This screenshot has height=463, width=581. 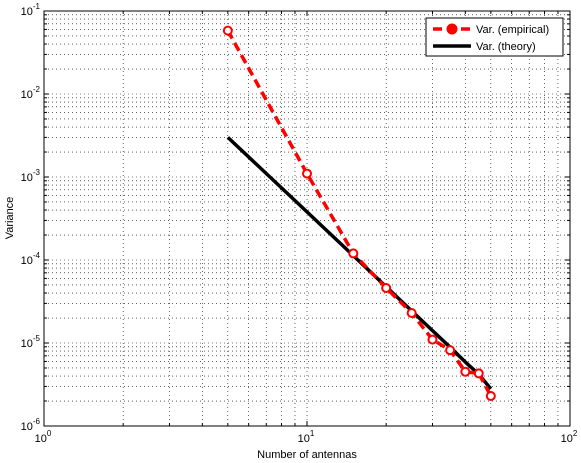 I want to click on y-tick-label: 10⁻⁴, so click(x=31, y=259).